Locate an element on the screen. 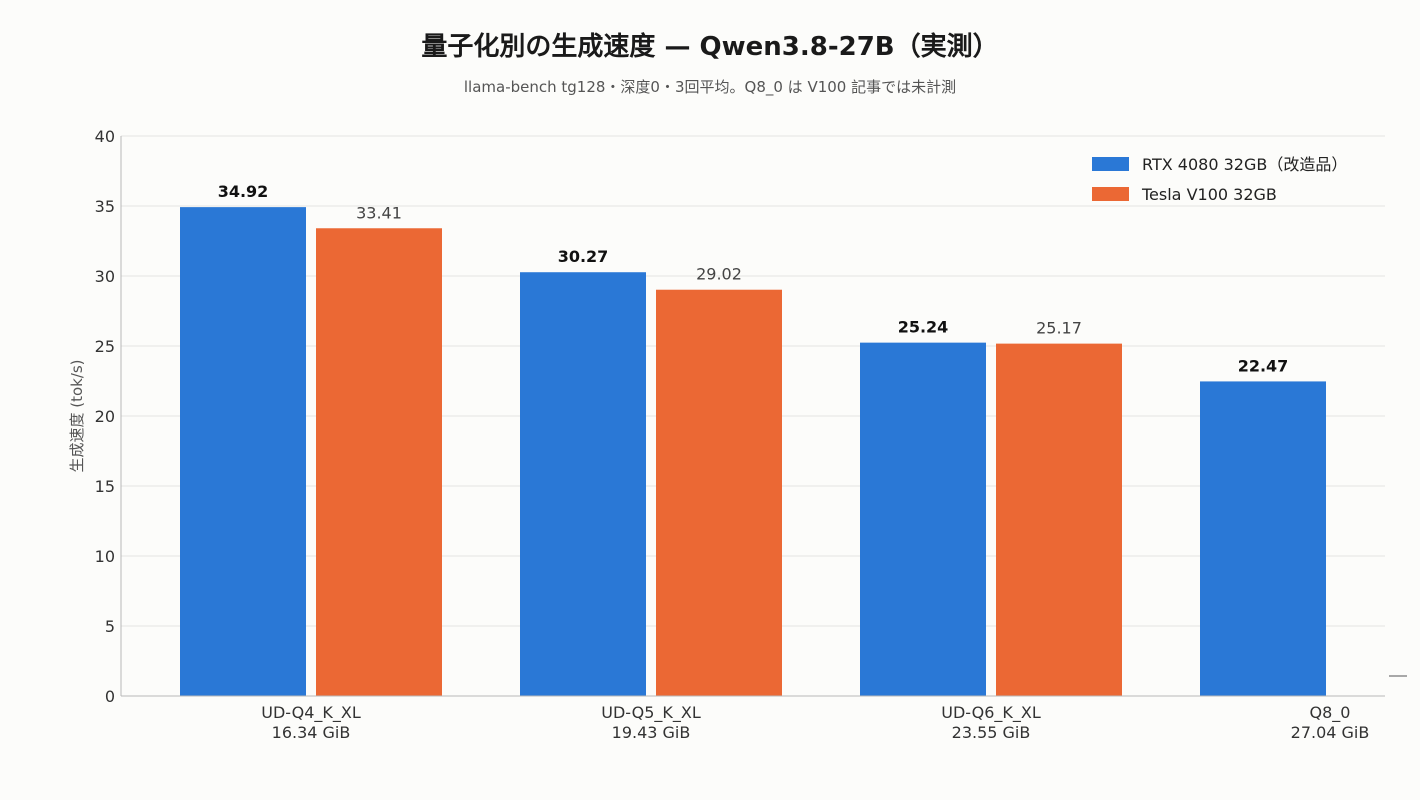 This screenshot has height=800, width=1420. x-tick-label: Q8_0 is located at coordinates (1330, 713).